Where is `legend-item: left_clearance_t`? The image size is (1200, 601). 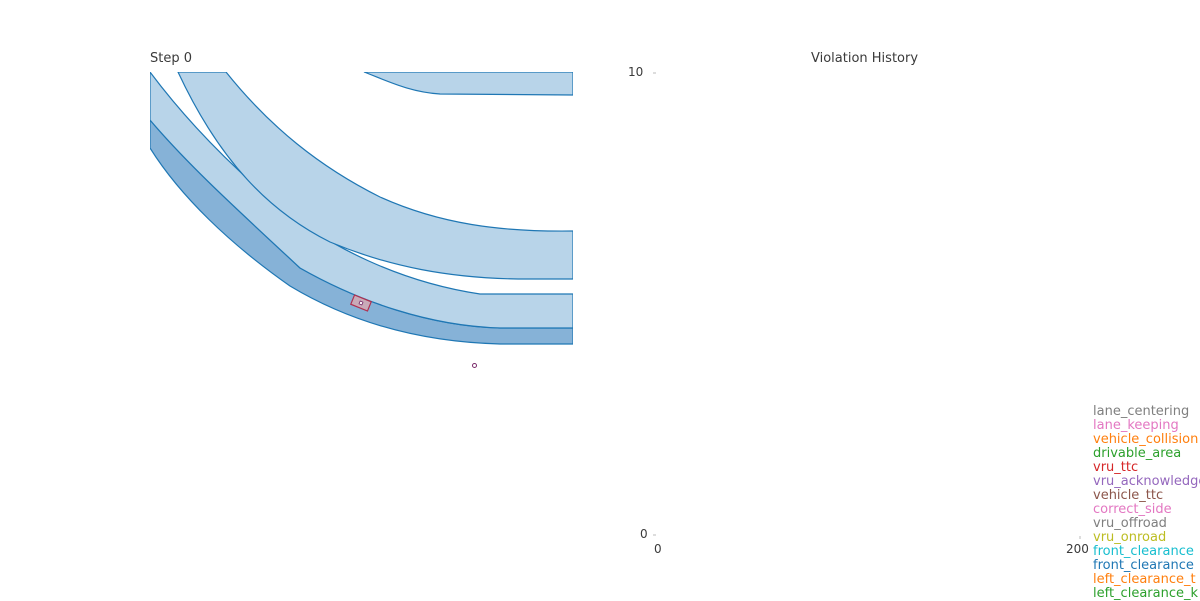 legend-item: left_clearance_t is located at coordinates (1144, 579).